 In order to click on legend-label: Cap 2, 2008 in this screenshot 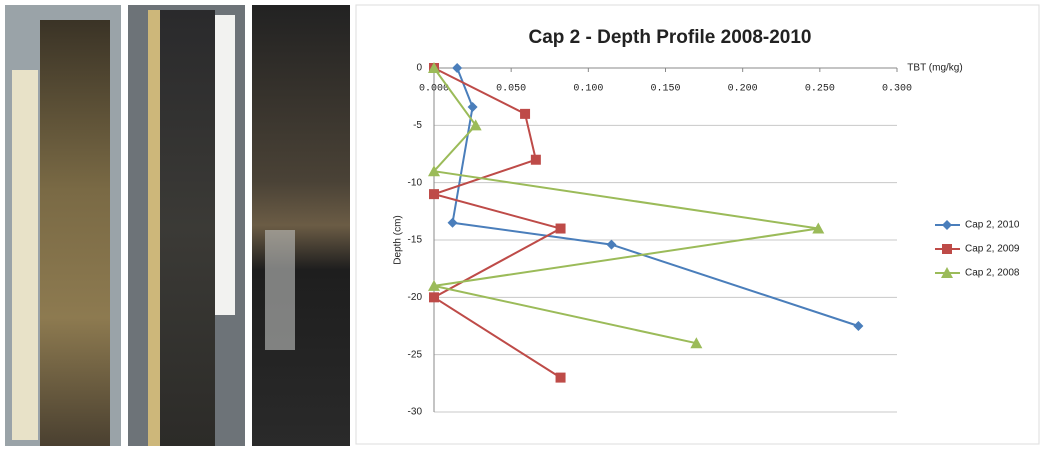, I will do `click(992, 273)`.